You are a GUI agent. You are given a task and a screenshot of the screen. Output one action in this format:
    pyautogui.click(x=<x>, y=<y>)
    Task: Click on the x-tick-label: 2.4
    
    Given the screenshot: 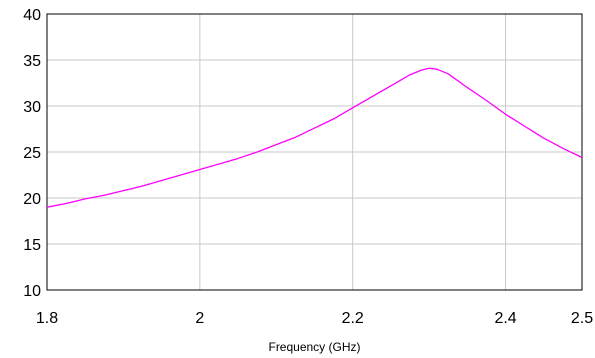 What is the action you would take?
    pyautogui.click(x=505, y=318)
    